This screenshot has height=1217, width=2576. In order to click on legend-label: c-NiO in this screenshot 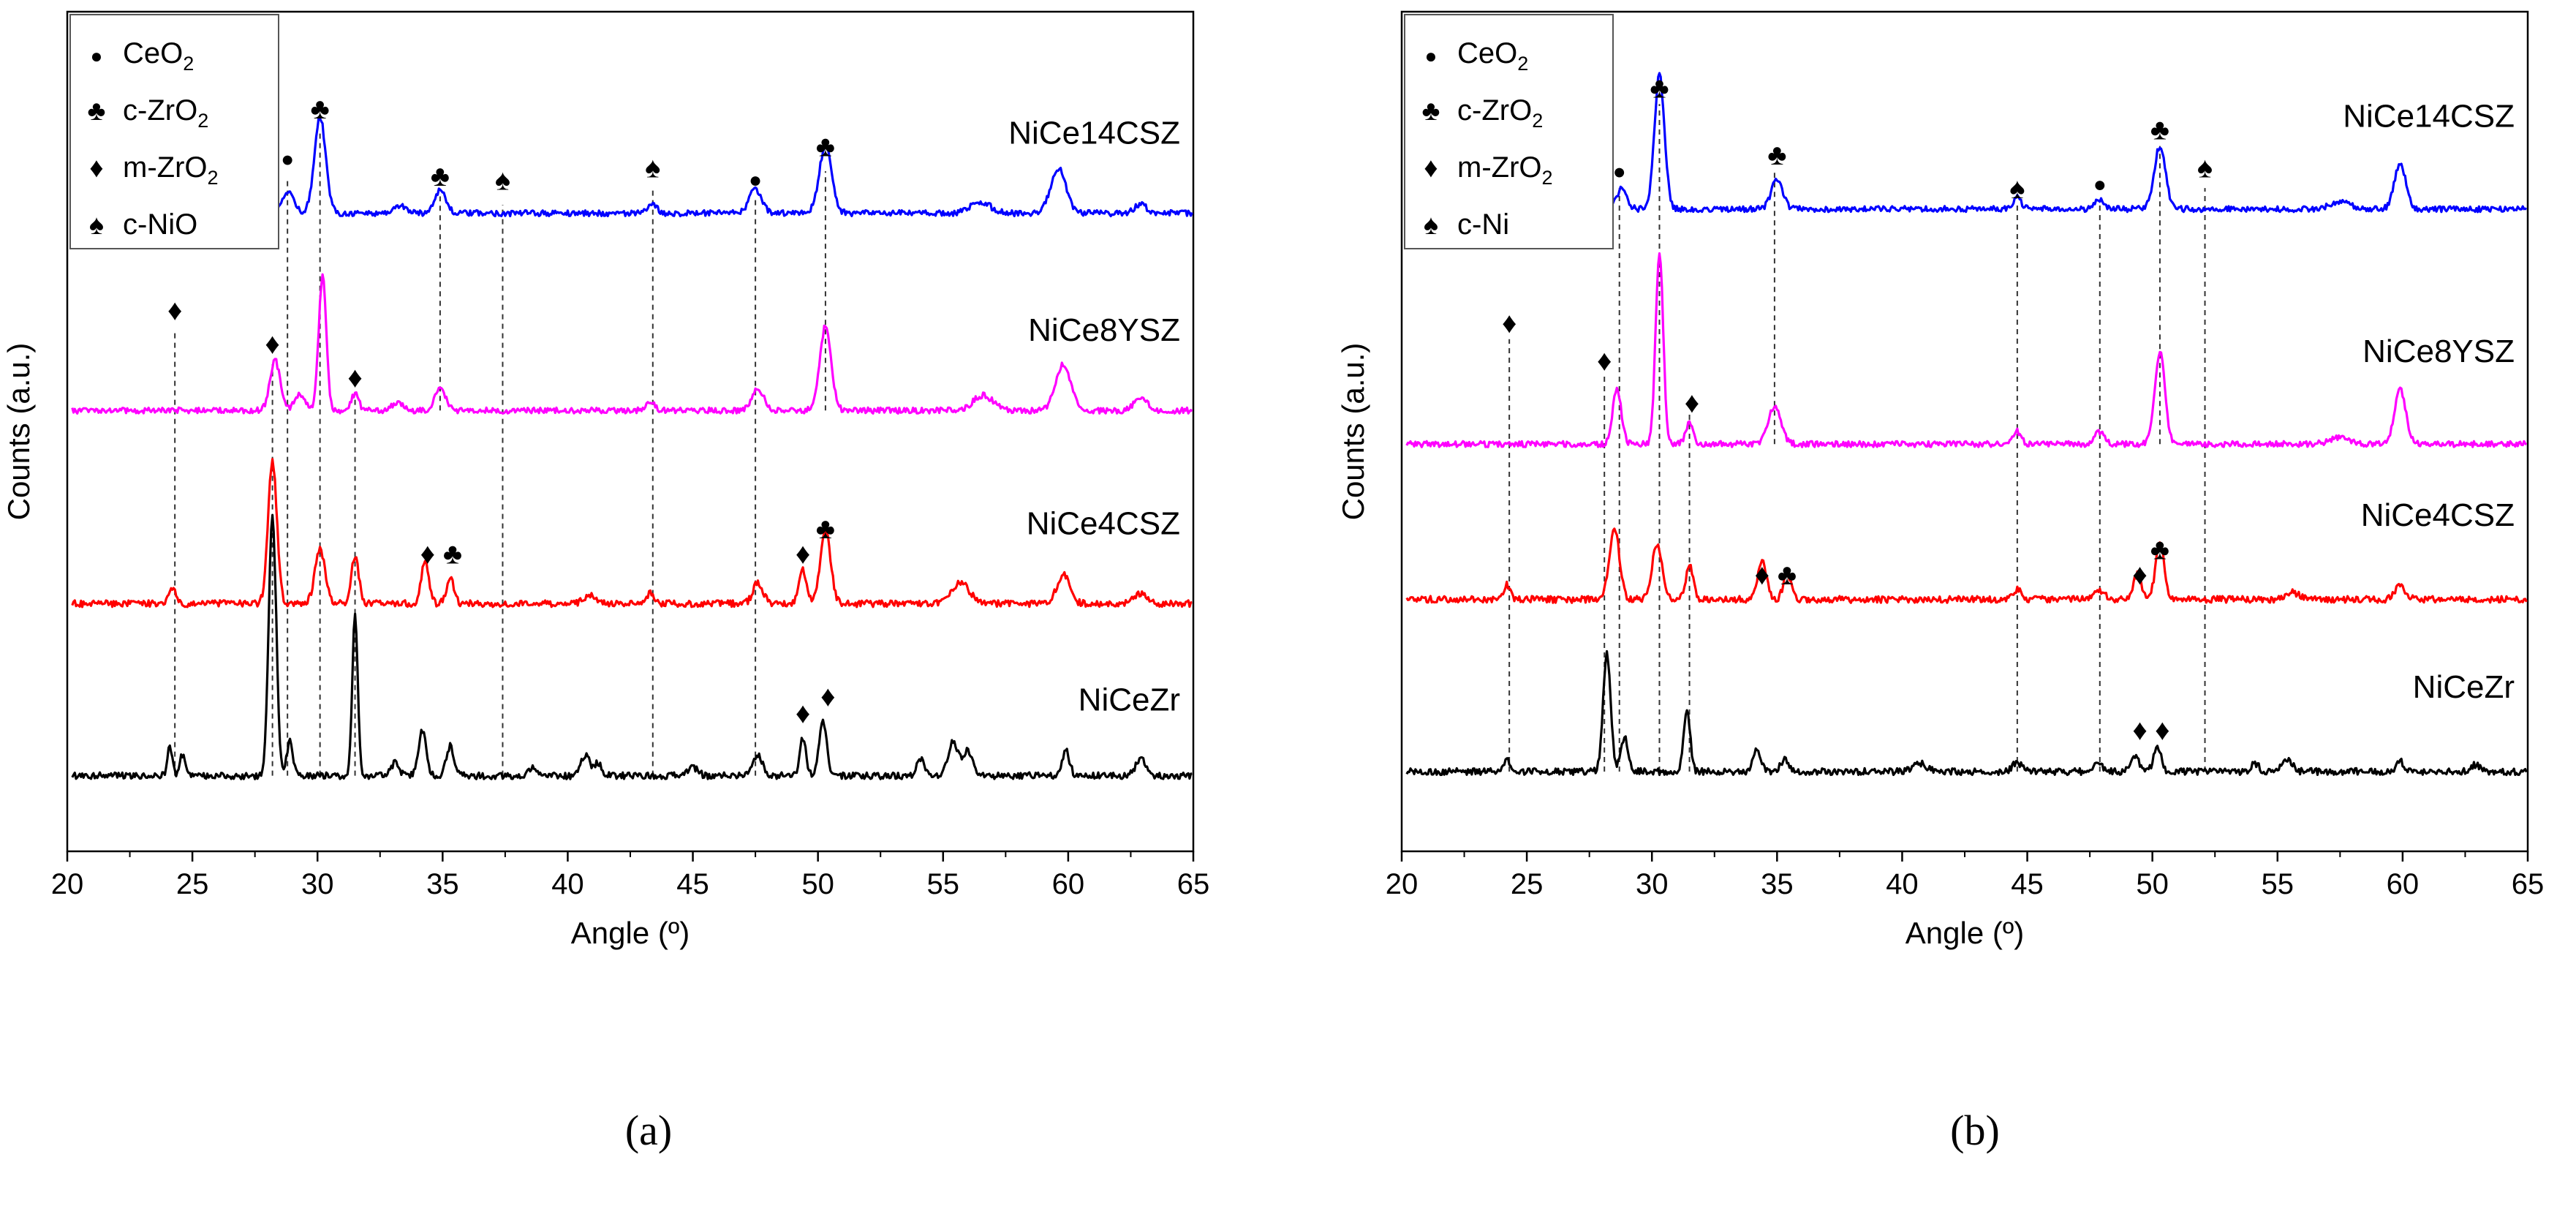, I will do `click(160, 225)`.